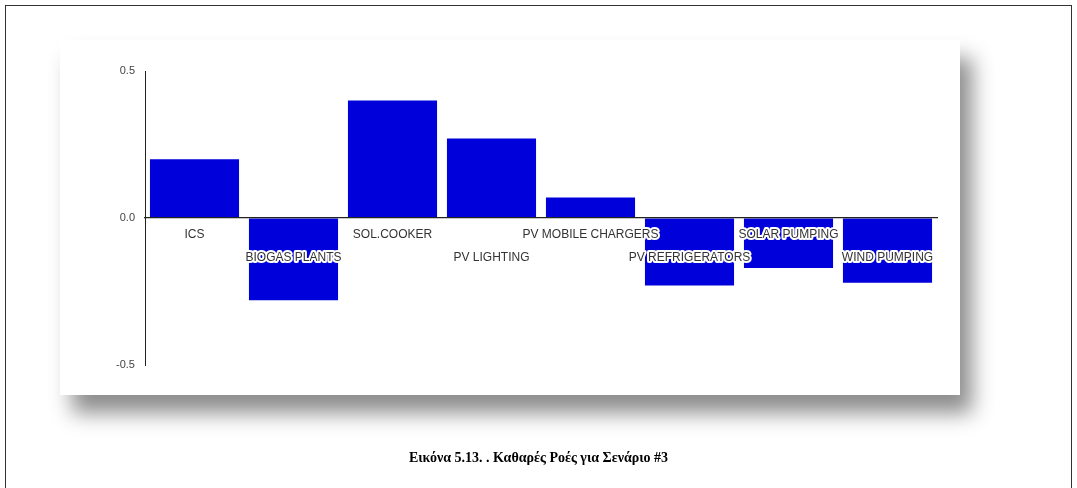  What do you see at coordinates (127, 70) in the screenshot?
I see `y-tick-label: 0.5` at bounding box center [127, 70].